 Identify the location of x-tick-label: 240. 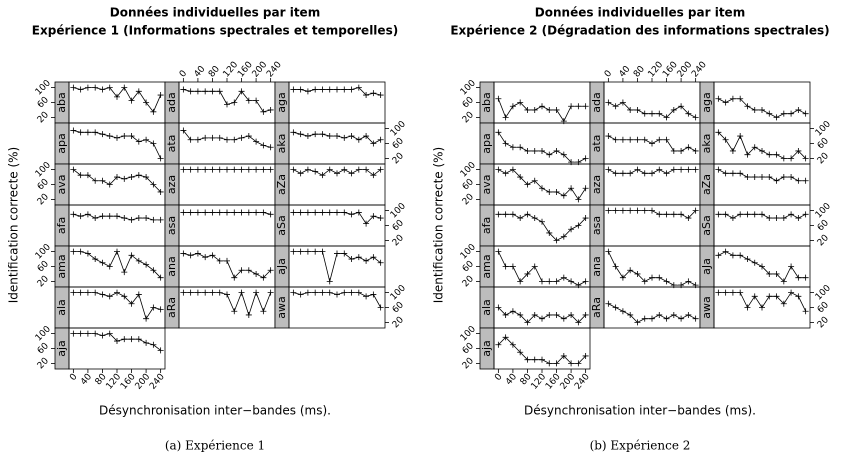
(157, 382).